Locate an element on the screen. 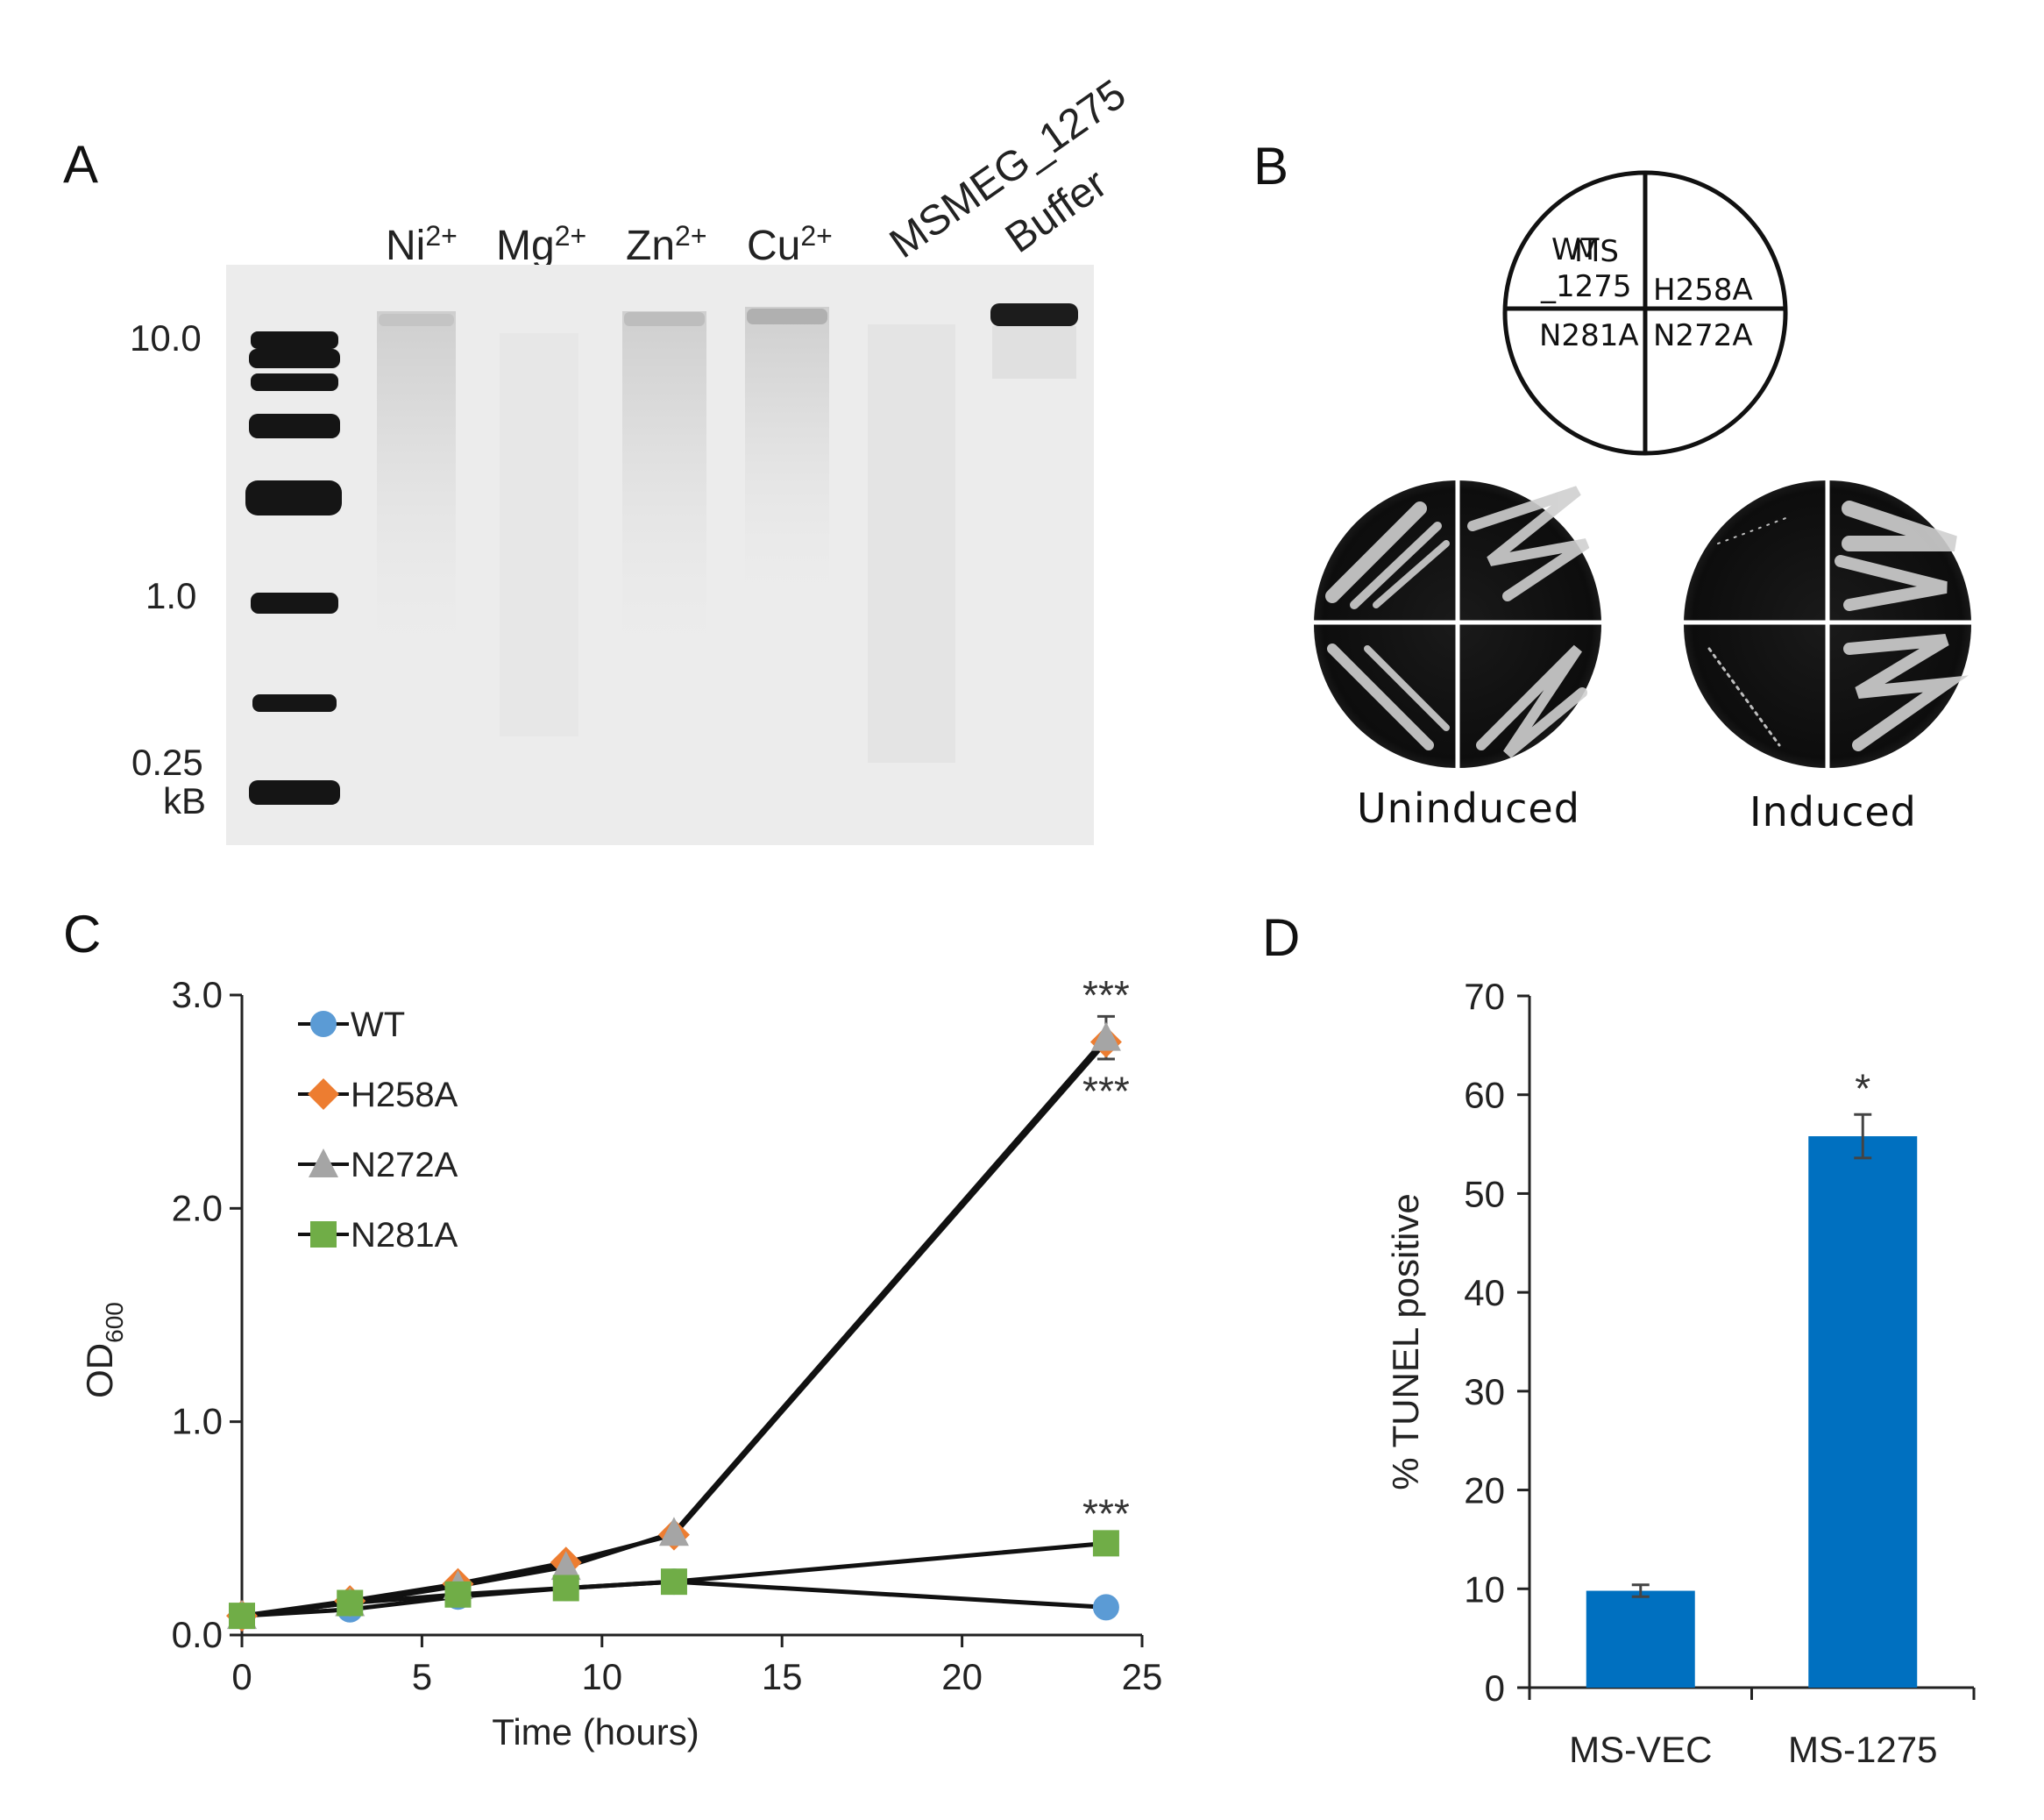 The height and width of the screenshot is (1820, 2044). y-axis-label: % TUNEL positive is located at coordinates (1405, 1341).